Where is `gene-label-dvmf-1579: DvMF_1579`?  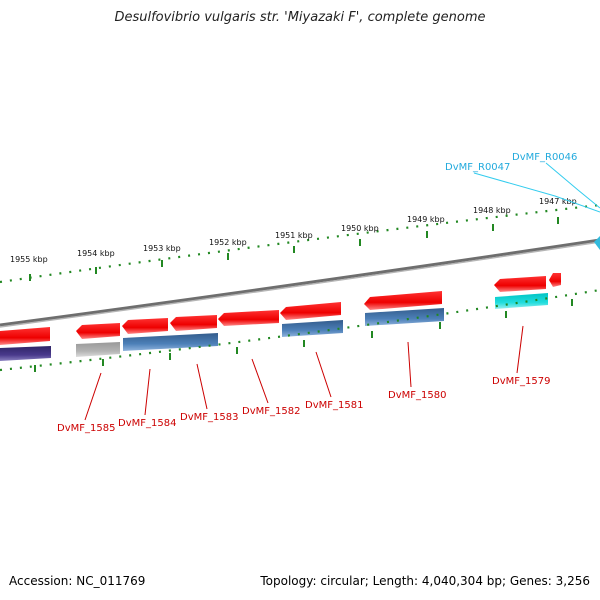 gene-label-dvmf-1579: DvMF_1579 is located at coordinates (521, 381).